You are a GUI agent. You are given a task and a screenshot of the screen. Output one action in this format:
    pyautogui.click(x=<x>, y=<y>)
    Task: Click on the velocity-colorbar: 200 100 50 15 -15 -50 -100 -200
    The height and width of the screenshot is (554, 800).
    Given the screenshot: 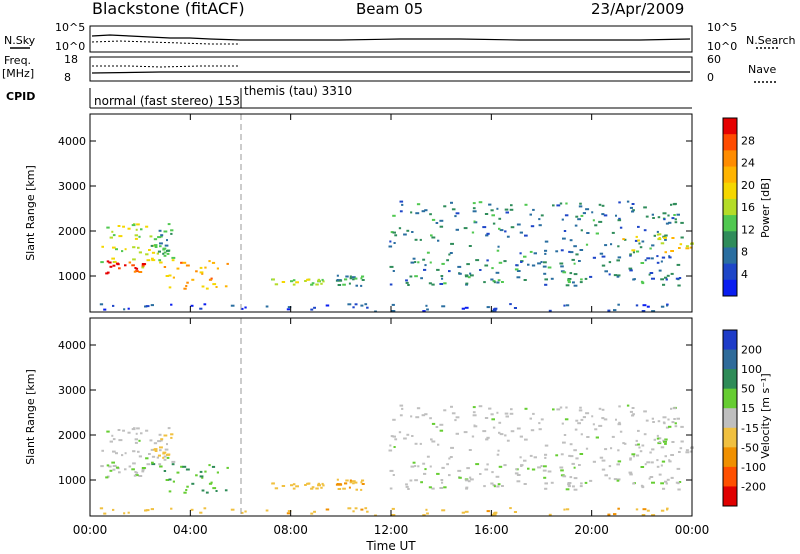 What is the action you would take?
    pyautogui.click(x=744, y=418)
    